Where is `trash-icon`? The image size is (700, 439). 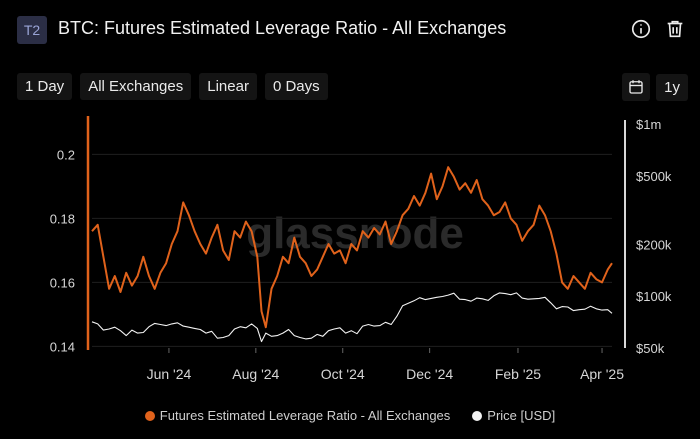 trash-icon is located at coordinates (675, 29).